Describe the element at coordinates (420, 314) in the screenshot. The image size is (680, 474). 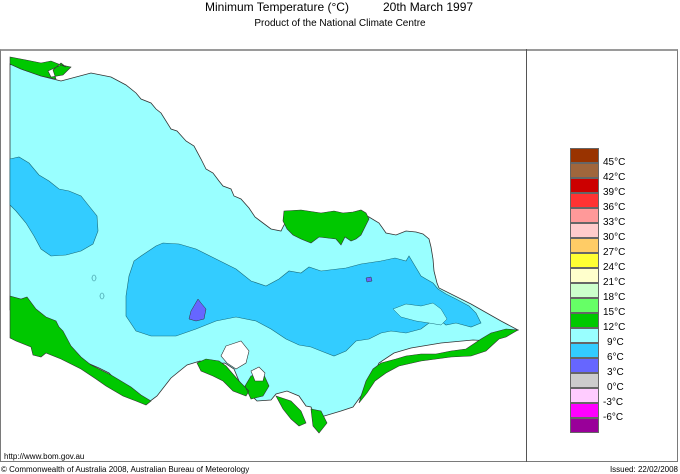
I see `zone-9c-patch-east` at that location.